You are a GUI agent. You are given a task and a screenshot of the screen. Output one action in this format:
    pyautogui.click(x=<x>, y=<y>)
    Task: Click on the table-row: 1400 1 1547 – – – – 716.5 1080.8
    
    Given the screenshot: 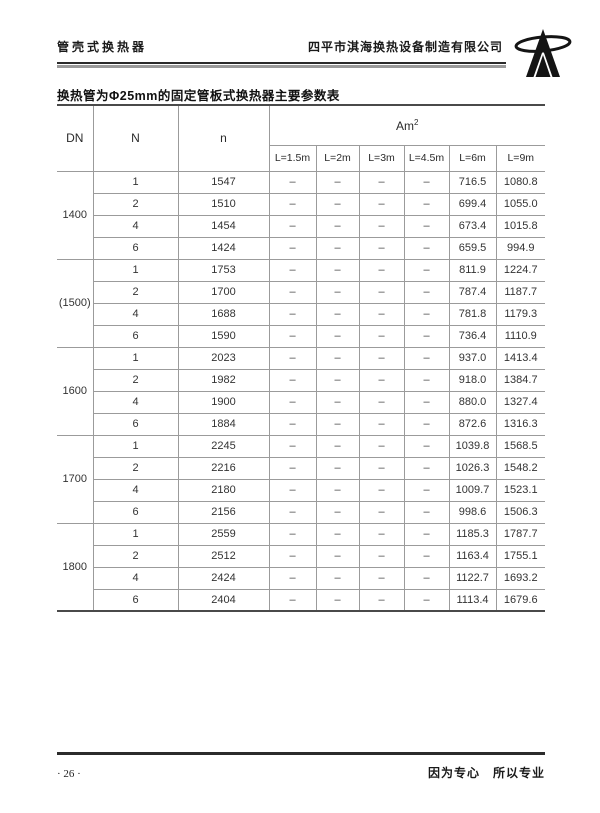 What is the action you would take?
    pyautogui.click(x=301, y=215)
    